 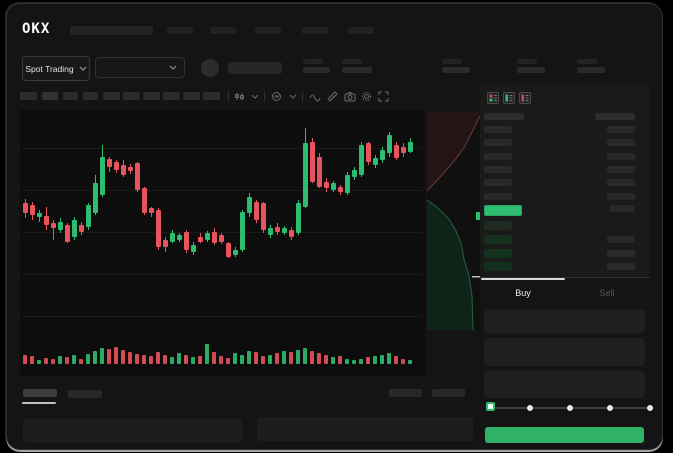 What do you see at coordinates (490, 406) in the screenshot?
I see `slider-handle-active` at bounding box center [490, 406].